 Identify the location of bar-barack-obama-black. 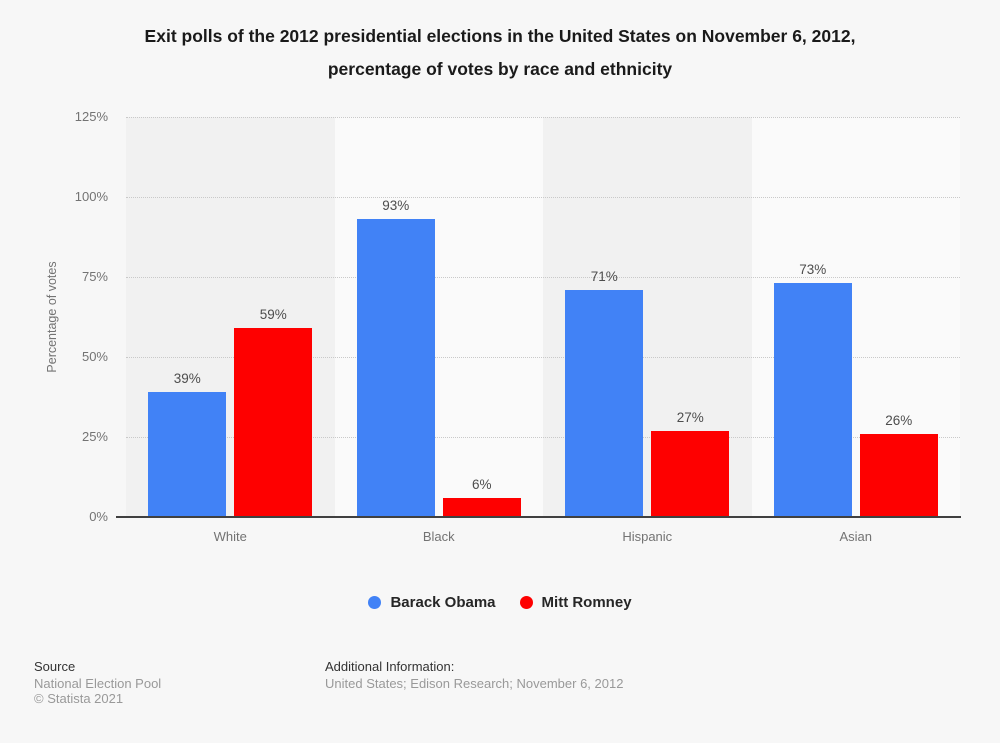
(395, 368).